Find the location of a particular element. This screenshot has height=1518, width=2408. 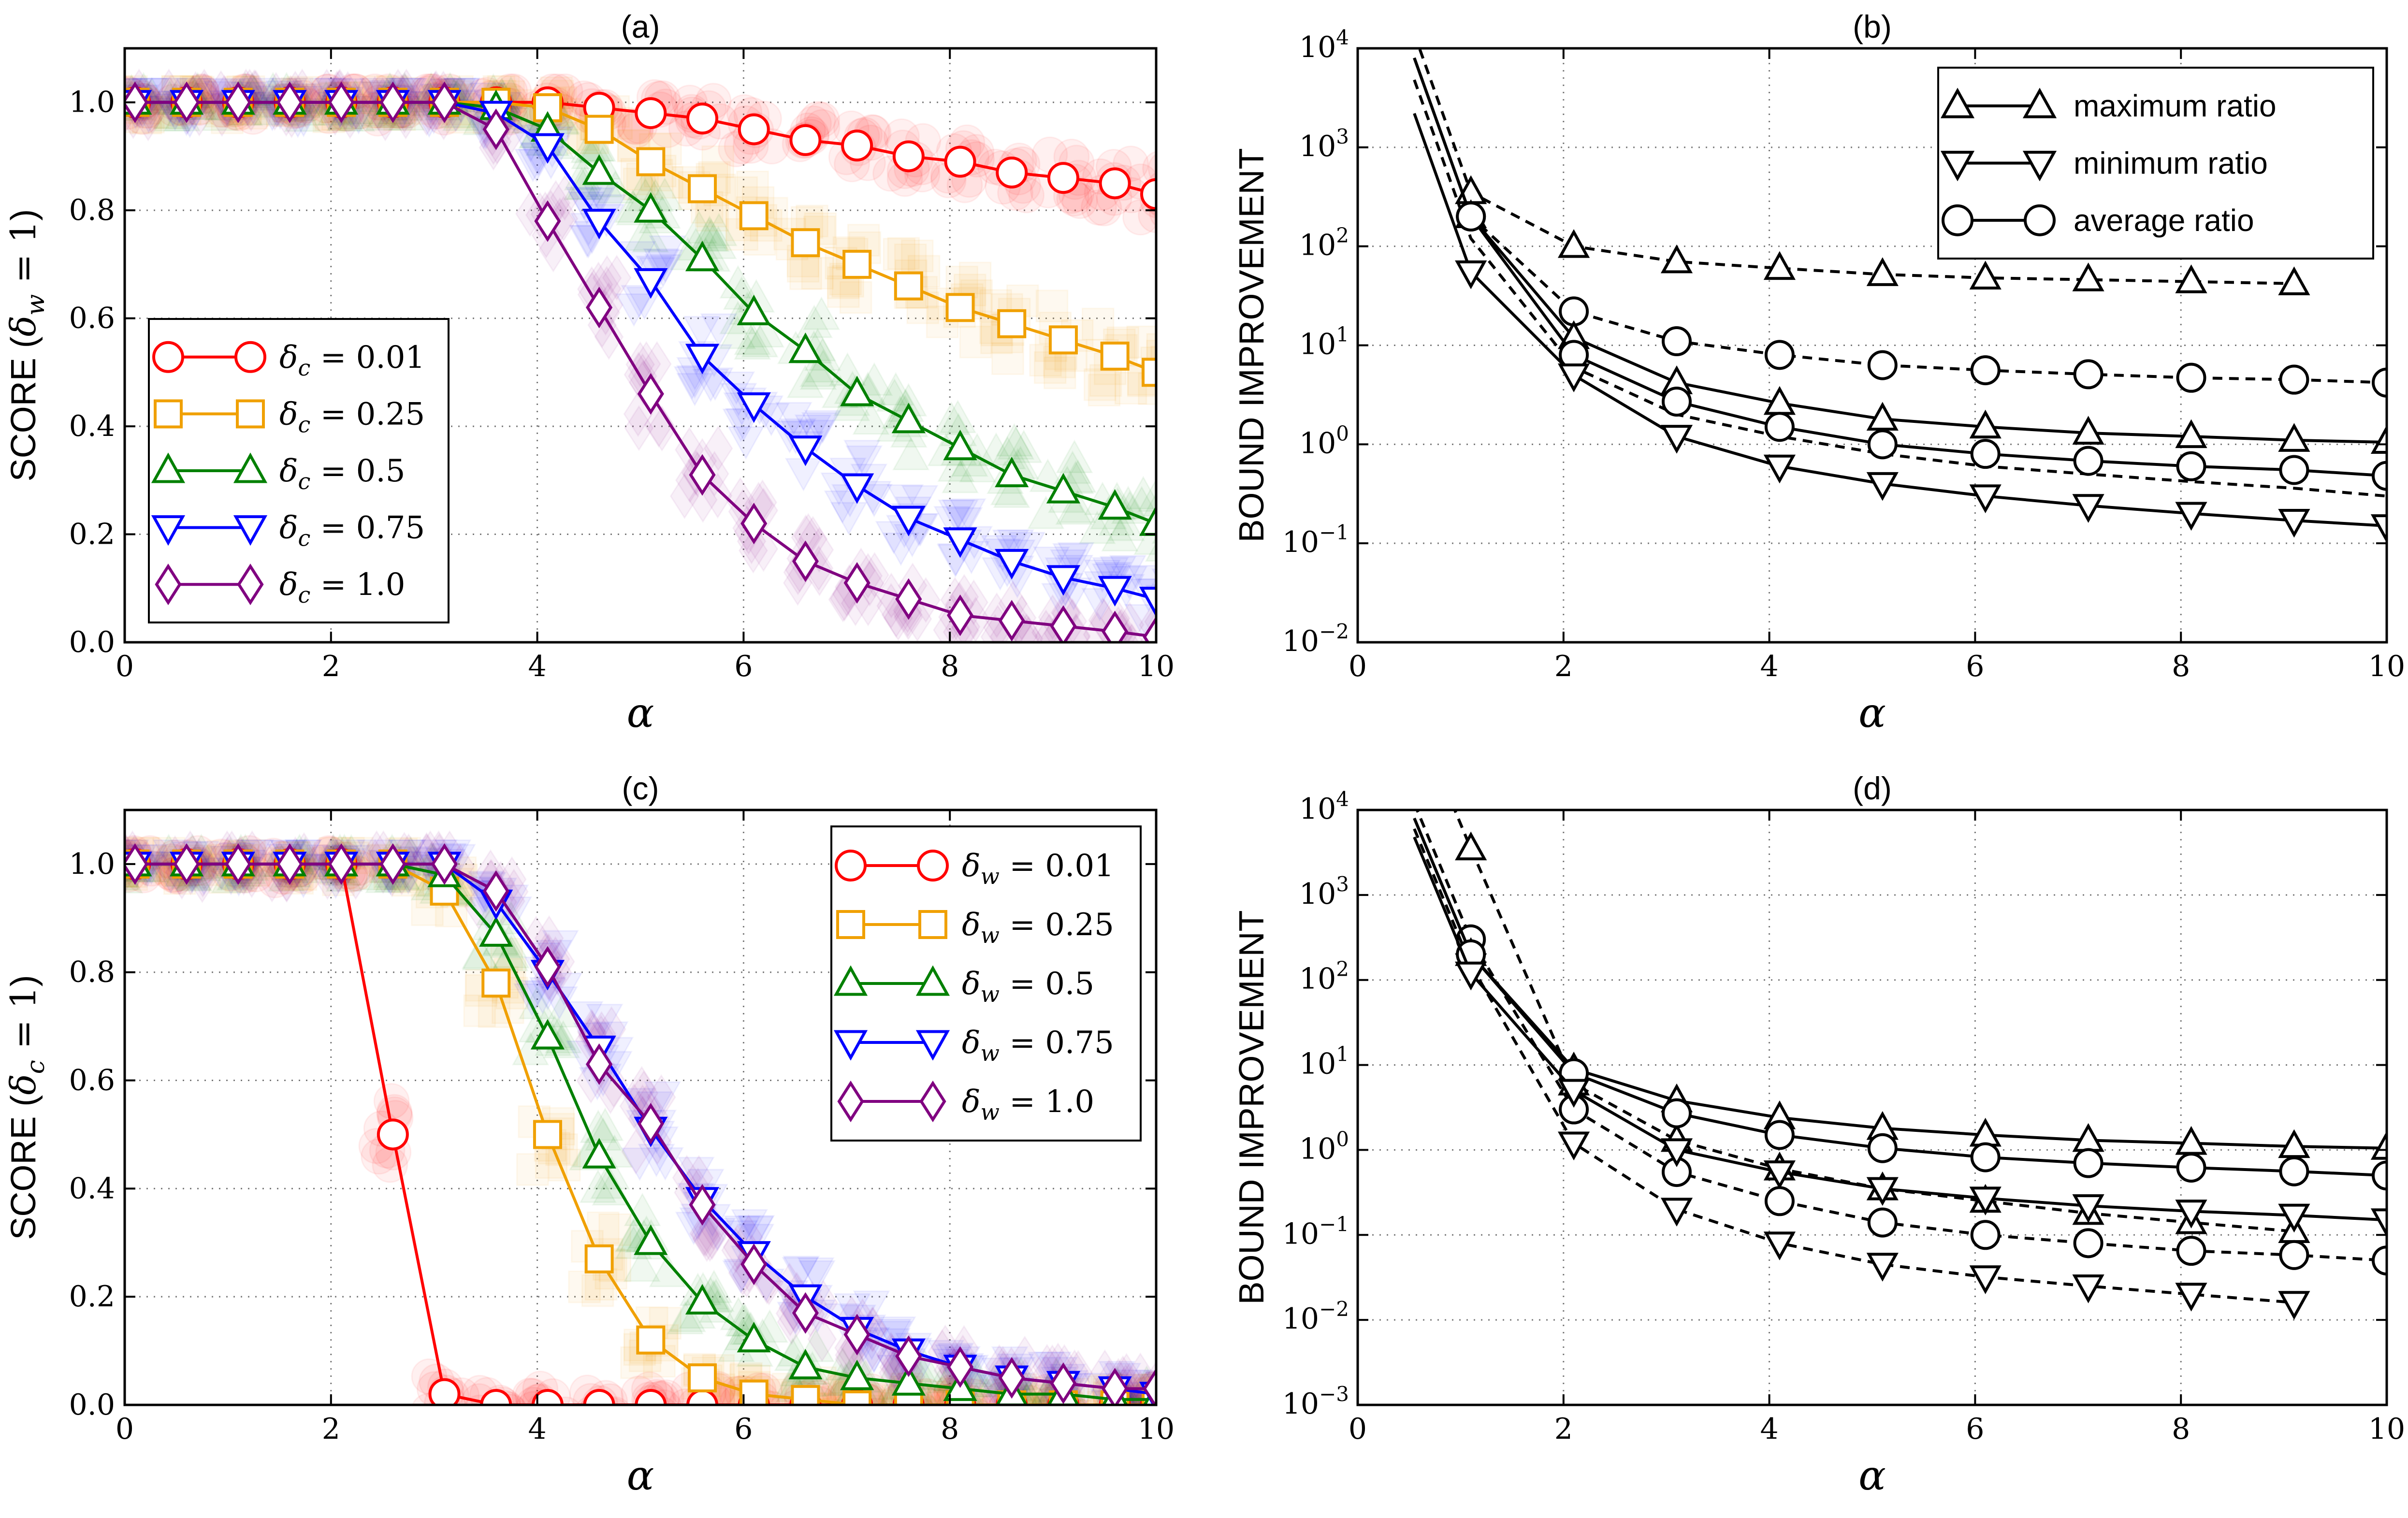

y-tick-label: 1.0 is located at coordinates (92, 864).